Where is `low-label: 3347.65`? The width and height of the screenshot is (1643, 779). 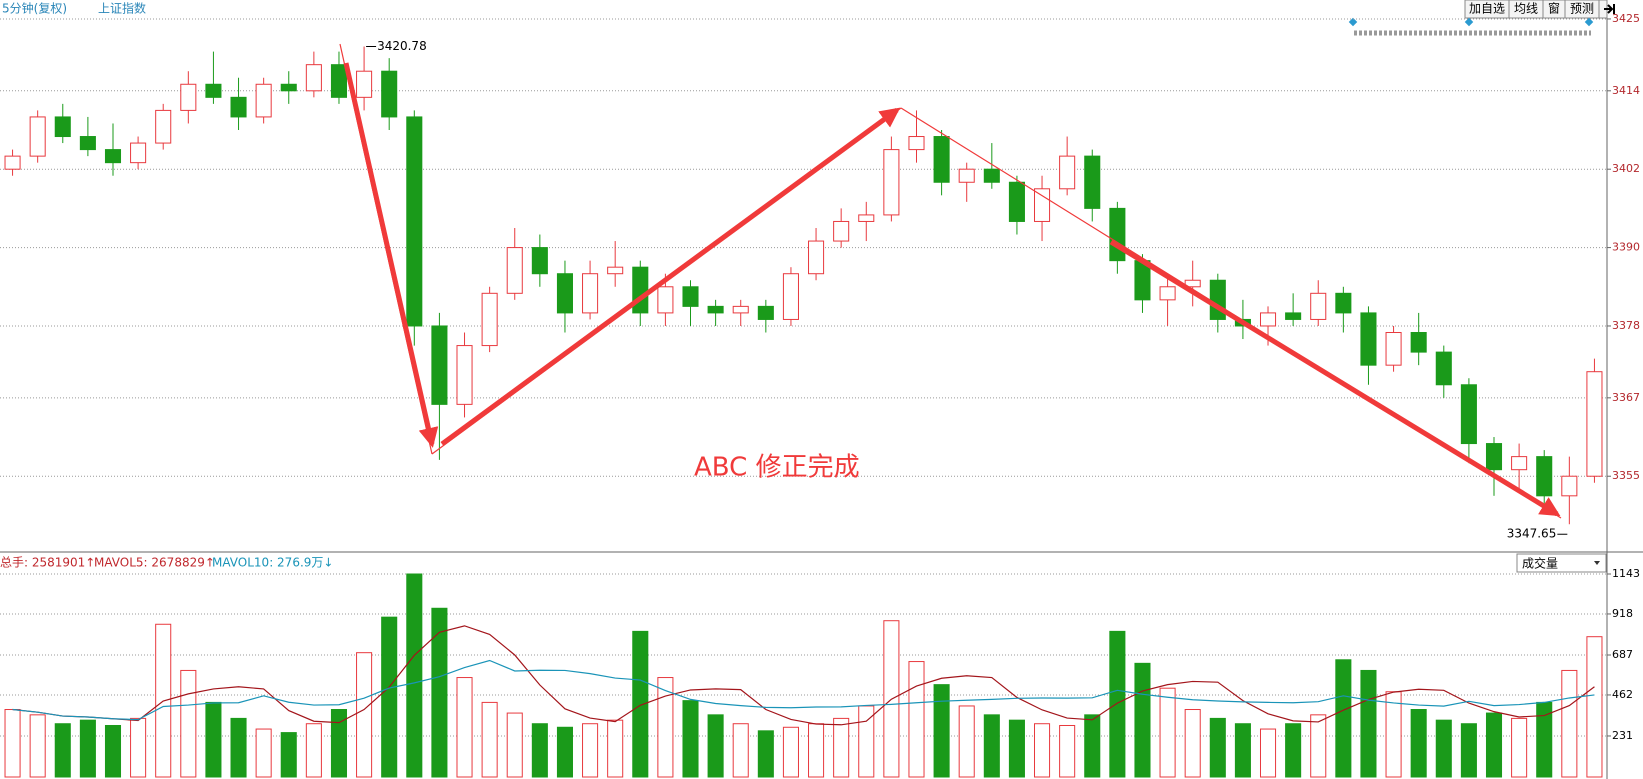
low-label: 3347.65 is located at coordinates (1532, 534).